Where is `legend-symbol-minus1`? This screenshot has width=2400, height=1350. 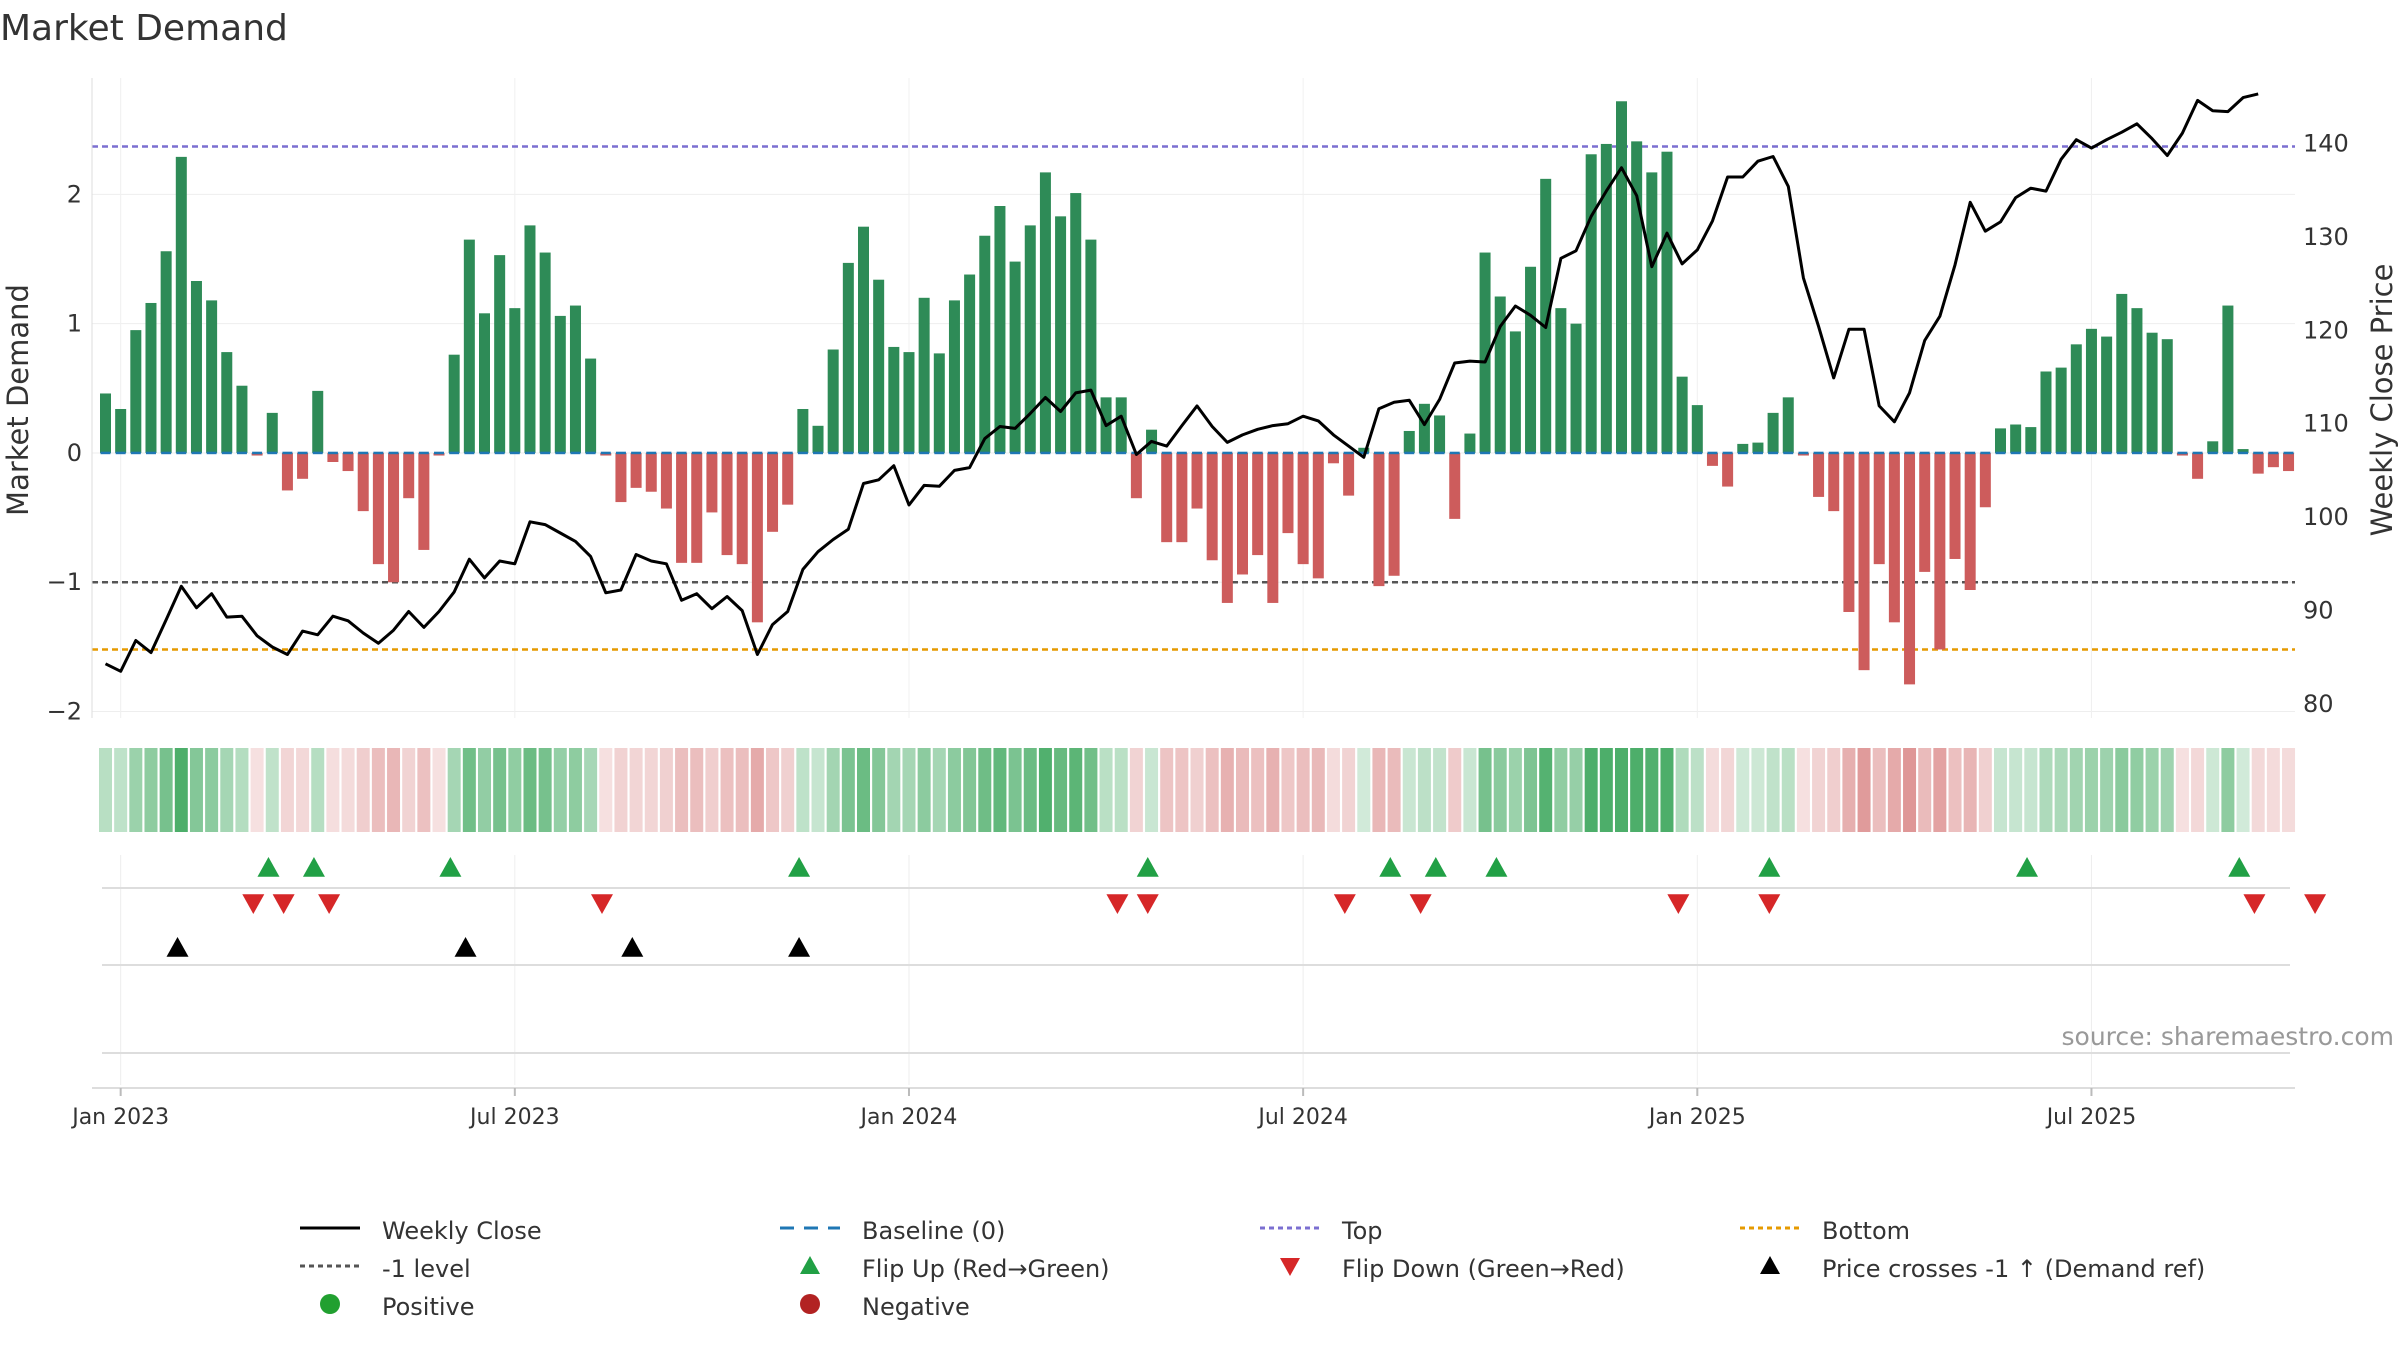
legend-symbol-minus1 is located at coordinates (341, 1269).